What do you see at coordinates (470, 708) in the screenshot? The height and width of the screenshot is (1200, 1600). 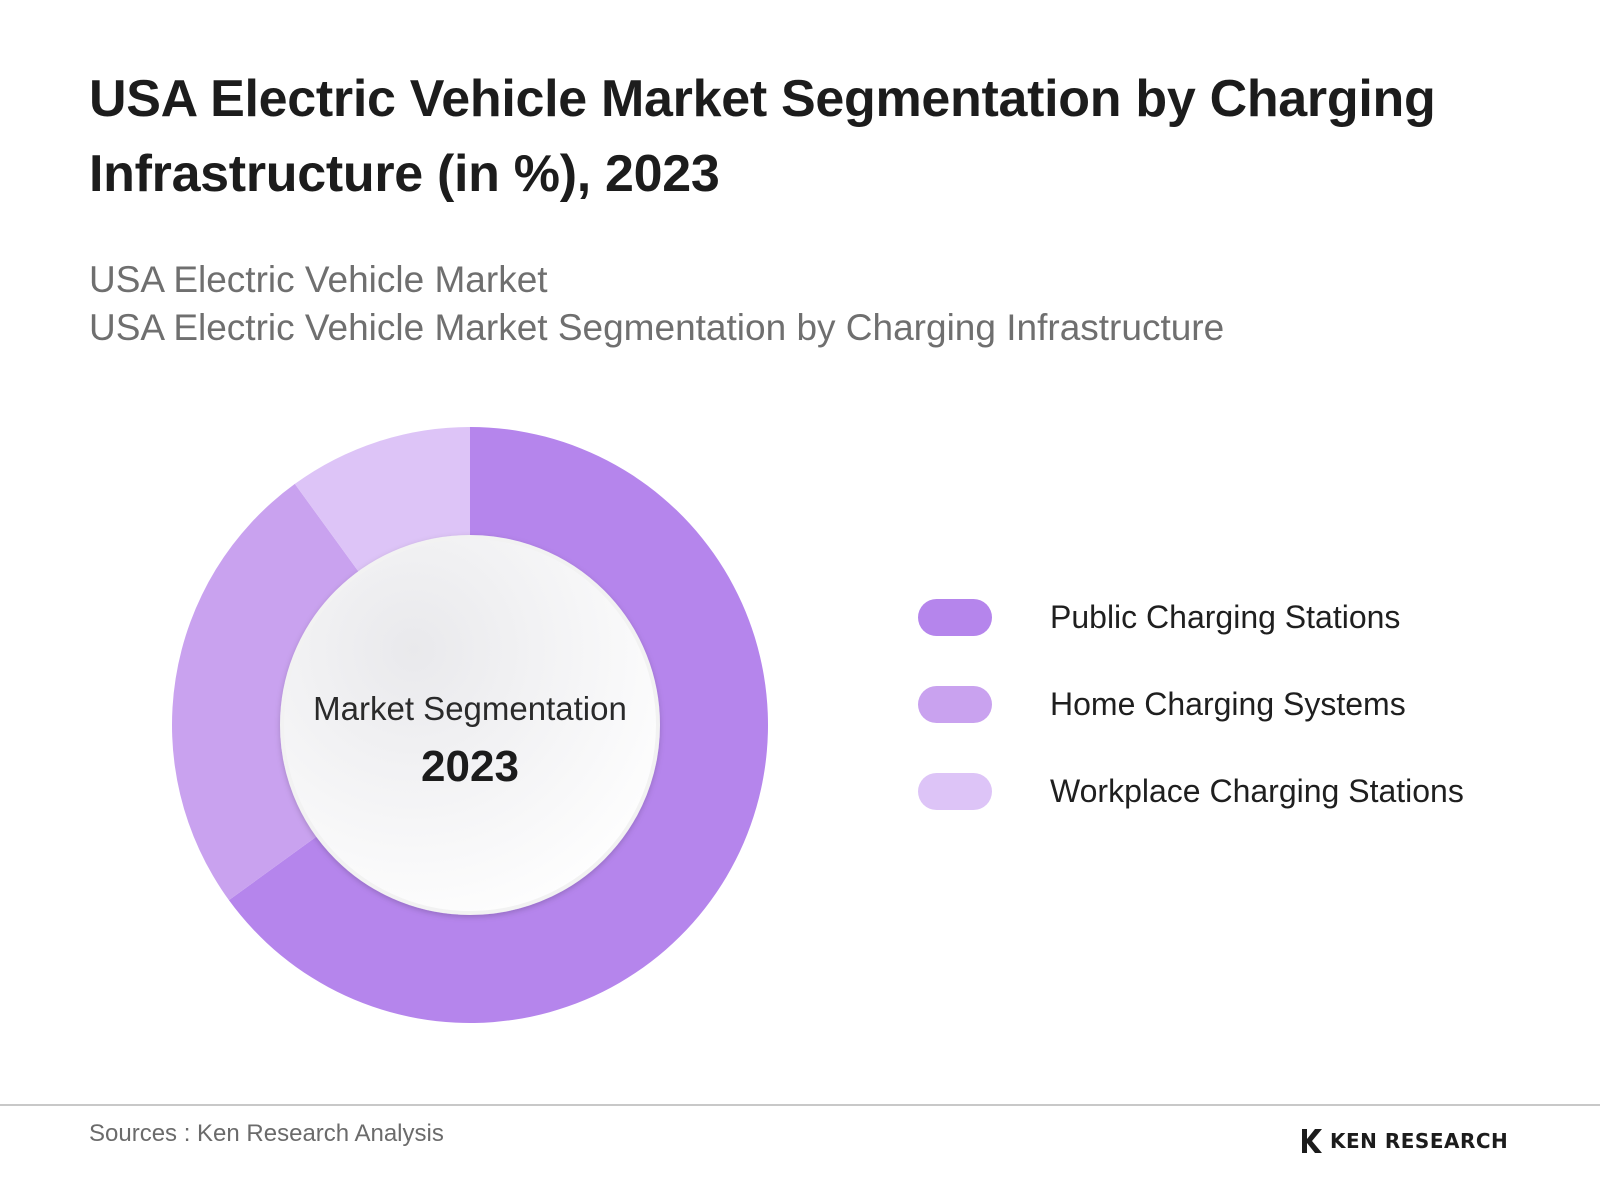 I see `center-label: Market Segmentation` at bounding box center [470, 708].